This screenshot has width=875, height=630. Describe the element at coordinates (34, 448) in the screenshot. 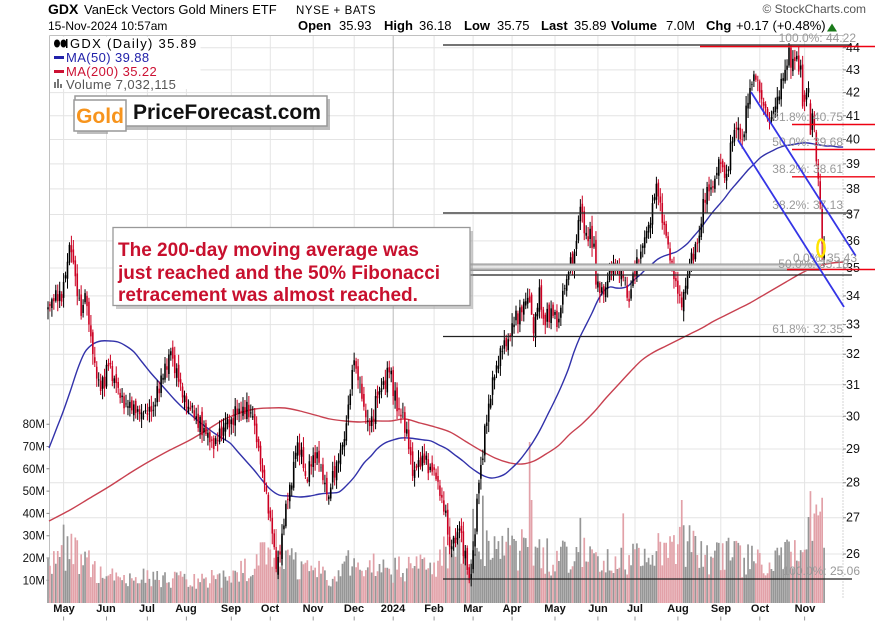

I see `svg-text: 70M` at that location.